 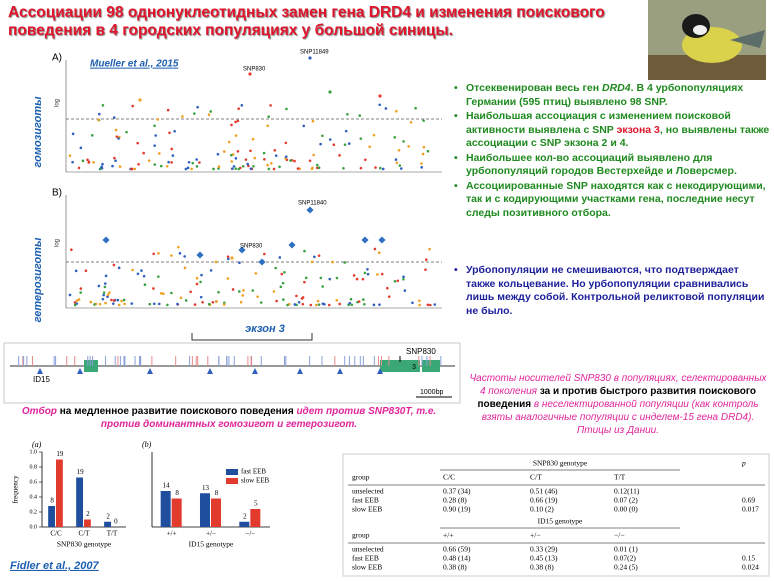 What do you see at coordinates (37, 444) in the screenshot?
I see `panel-label: (a)` at bounding box center [37, 444].